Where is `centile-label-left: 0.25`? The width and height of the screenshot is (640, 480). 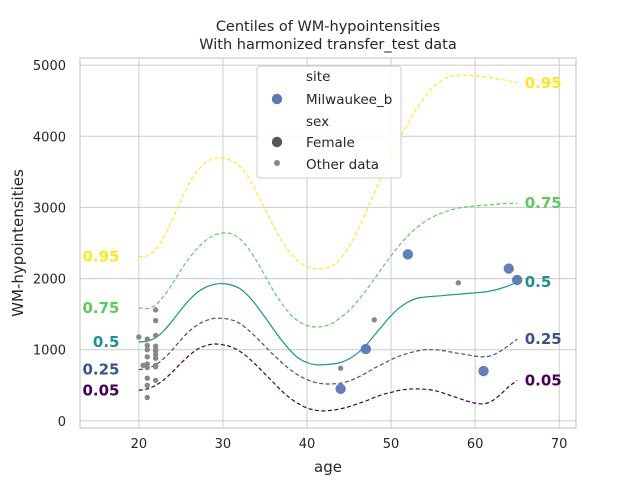 centile-label-left: 0.25 is located at coordinates (100, 370).